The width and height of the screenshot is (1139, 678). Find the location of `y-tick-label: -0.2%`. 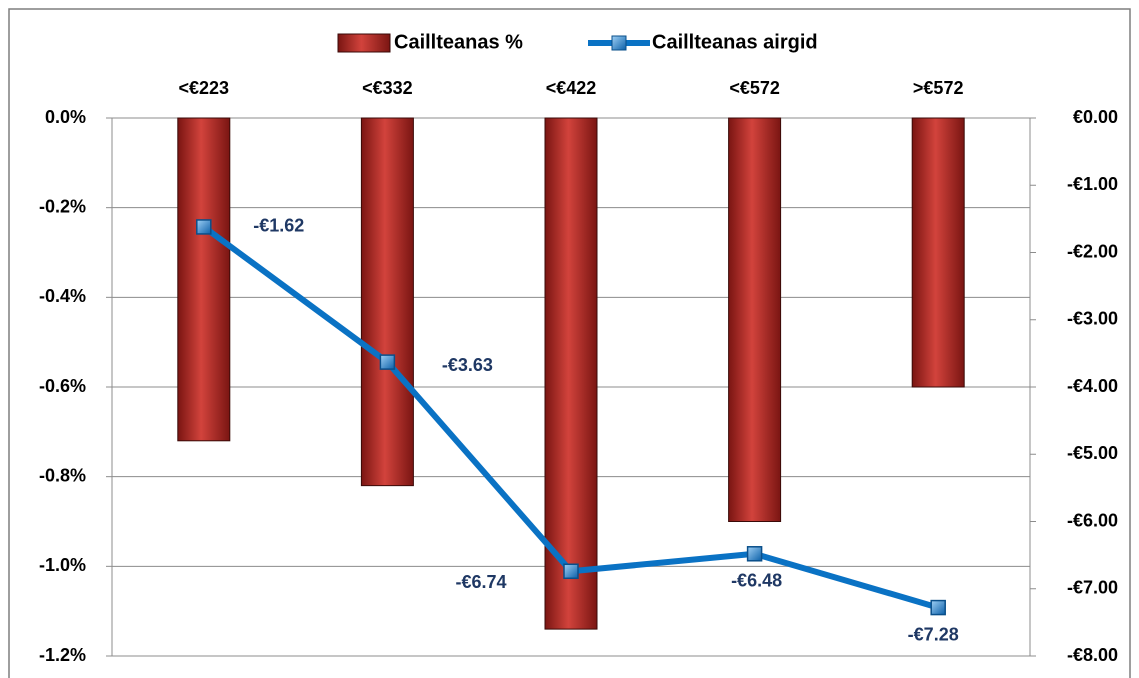

y-tick-label: -0.2% is located at coordinates (62, 206).